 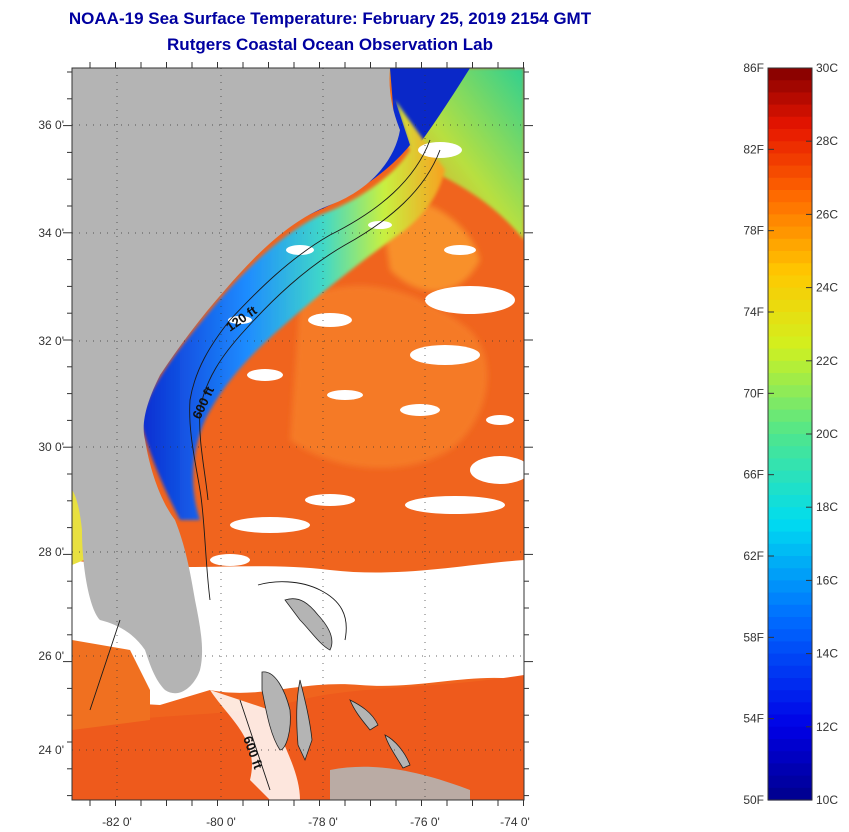 What do you see at coordinates (827, 214) in the screenshot?
I see `celsius-label: 26C` at bounding box center [827, 214].